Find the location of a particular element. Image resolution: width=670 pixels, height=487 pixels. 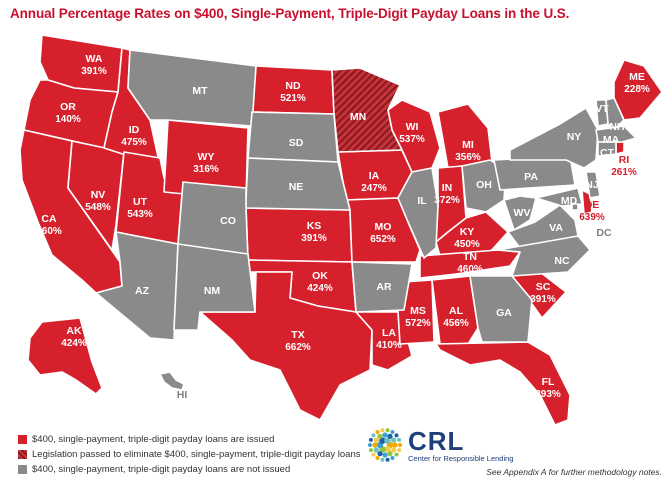

state-label-ri: RI is located at coordinates (624, 160).